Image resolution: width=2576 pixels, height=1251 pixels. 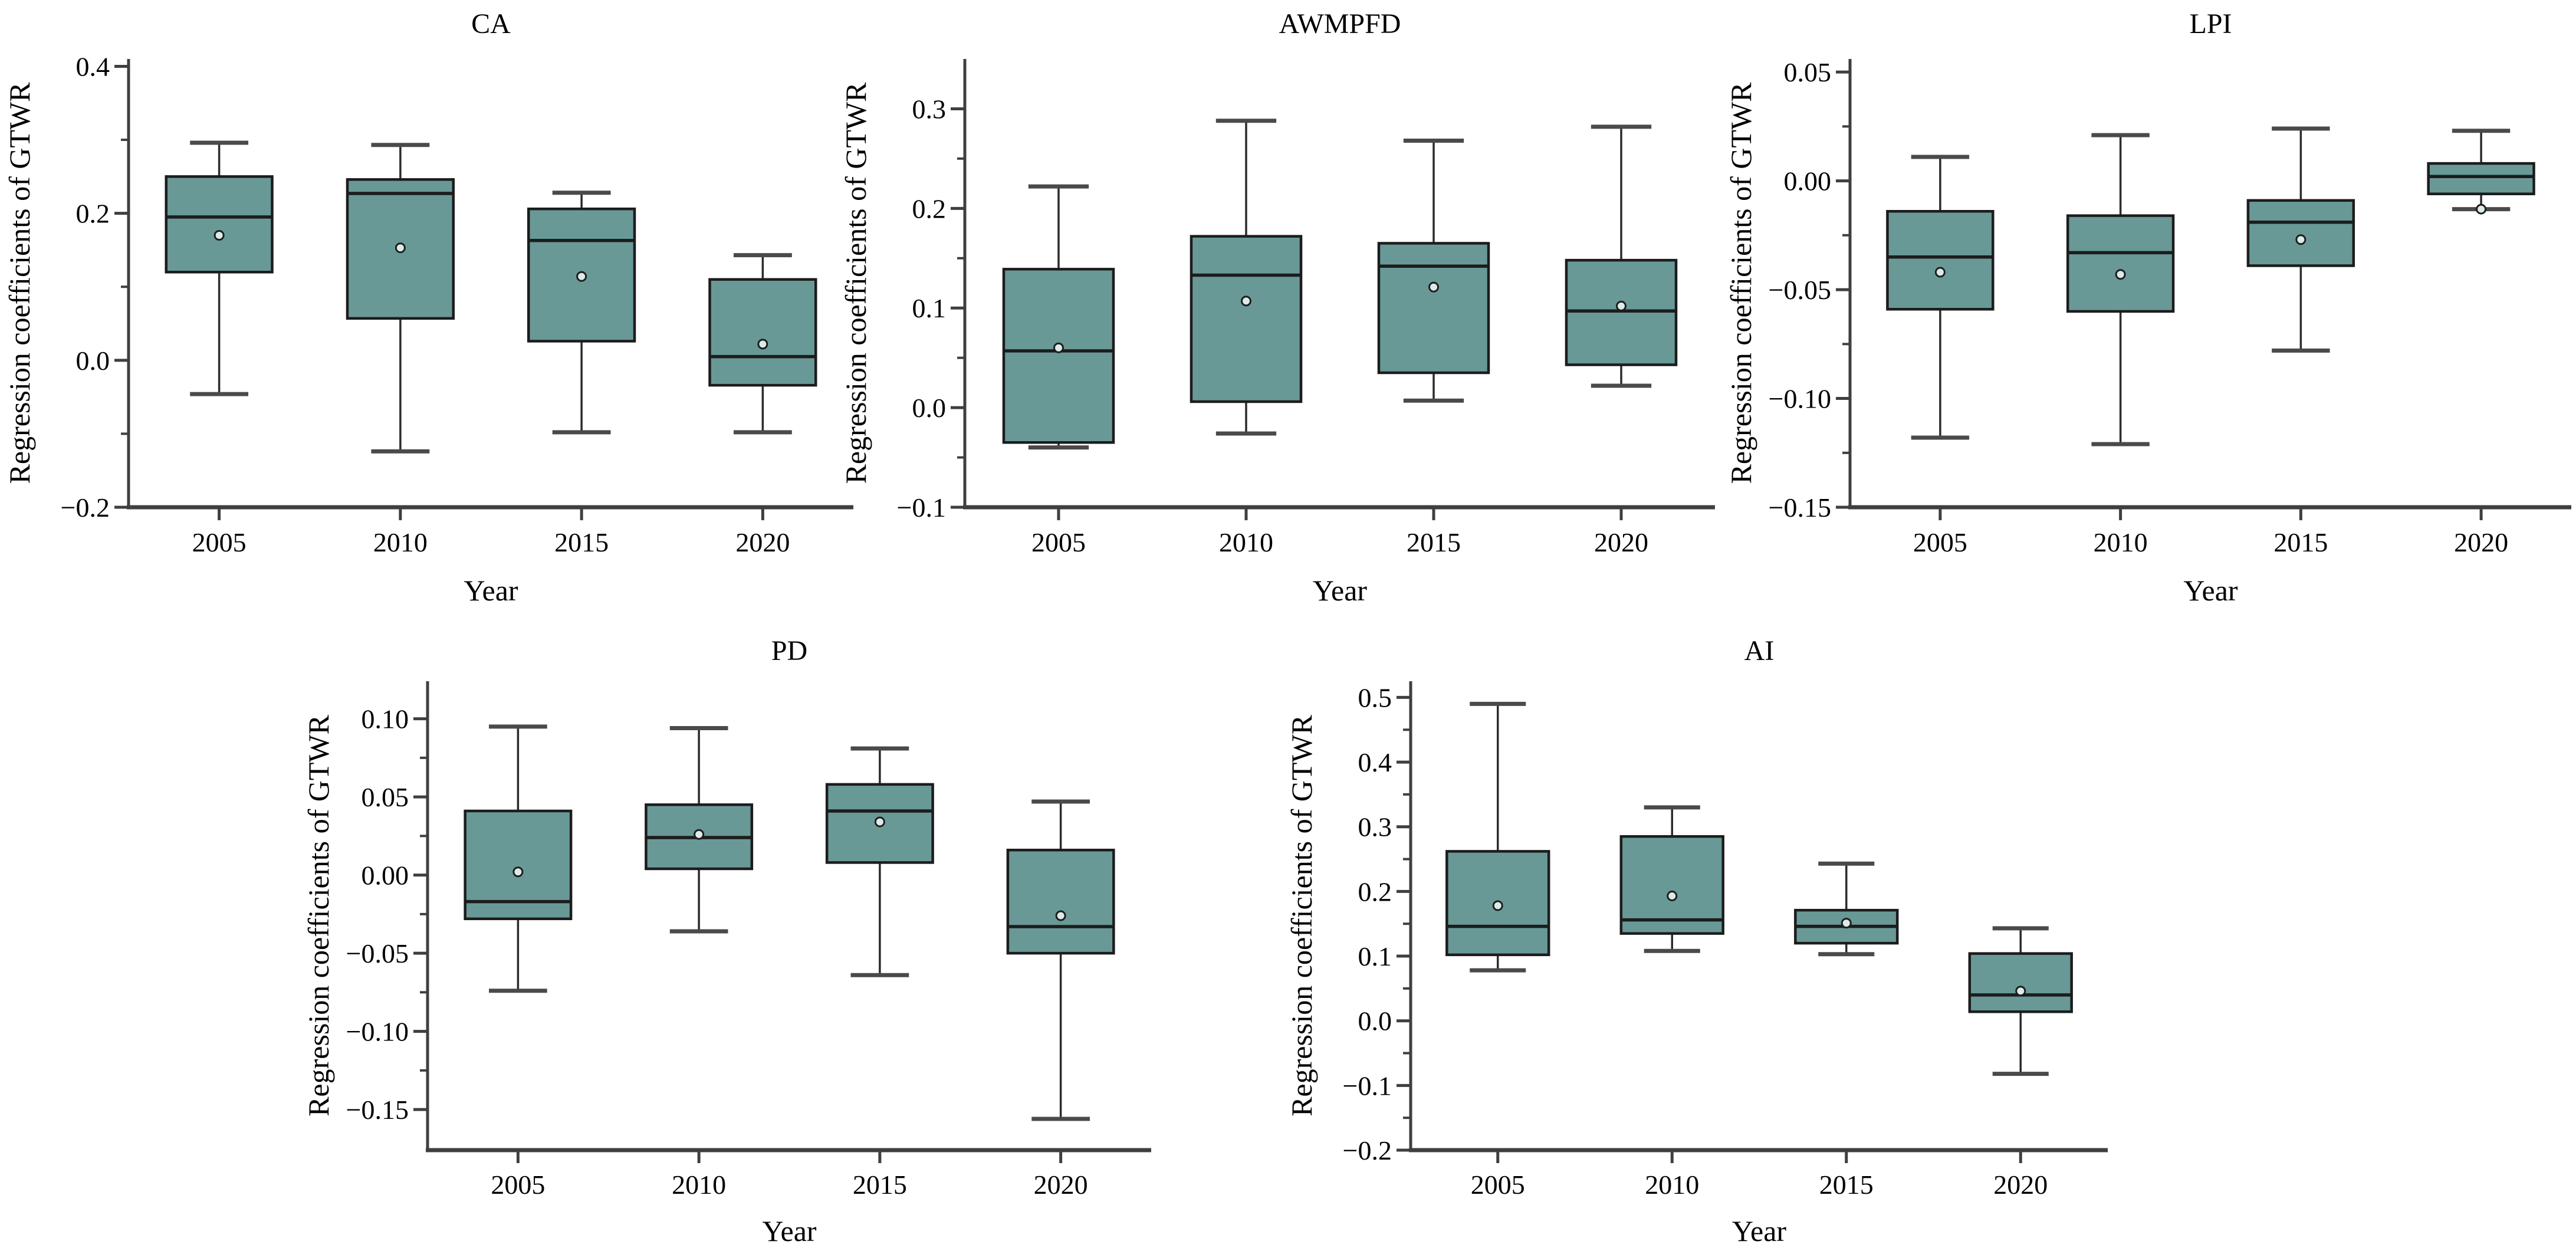 What do you see at coordinates (1740, 283) in the screenshot?
I see `lpi-ylabel: Regression coefficients of GTWR` at bounding box center [1740, 283].